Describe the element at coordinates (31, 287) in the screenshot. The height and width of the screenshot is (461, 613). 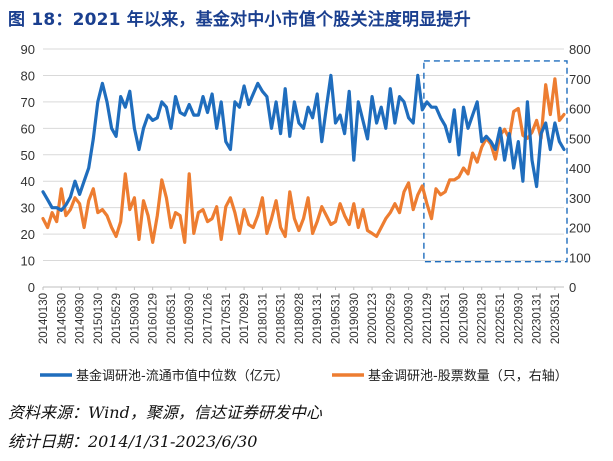
I see `left-tick-label: 0` at that location.